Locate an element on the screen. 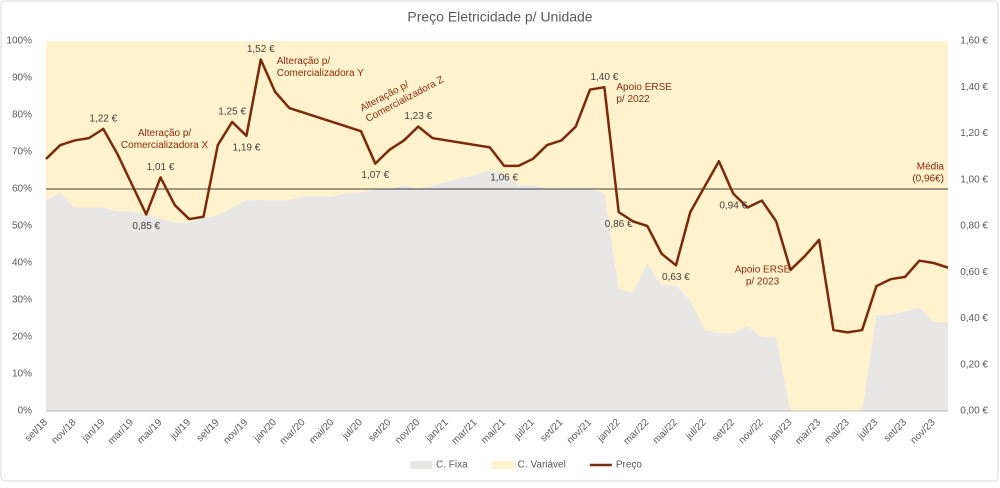 The height and width of the screenshot is (488, 1000). data-label: 1,22 € is located at coordinates (103, 119).